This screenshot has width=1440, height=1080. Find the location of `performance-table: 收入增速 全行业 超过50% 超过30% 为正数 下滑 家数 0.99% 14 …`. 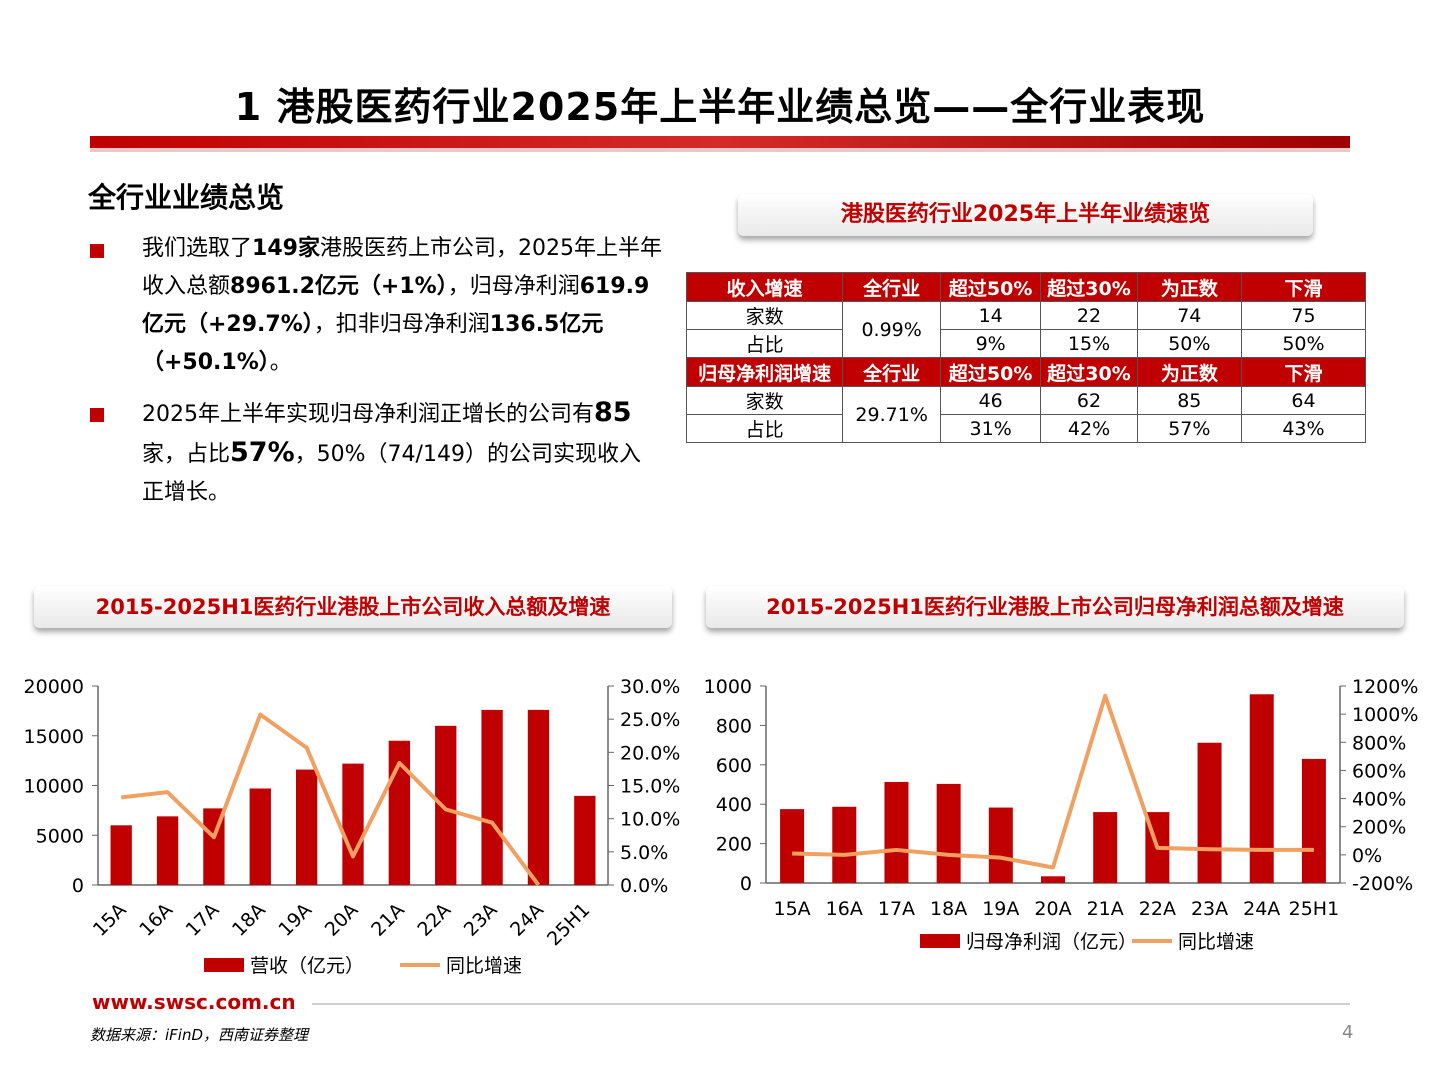

performance-table: 收入增速 全行业 超过50% 超过30% 为正数 下滑 家数 0.99% 14 … is located at coordinates (1026, 357).